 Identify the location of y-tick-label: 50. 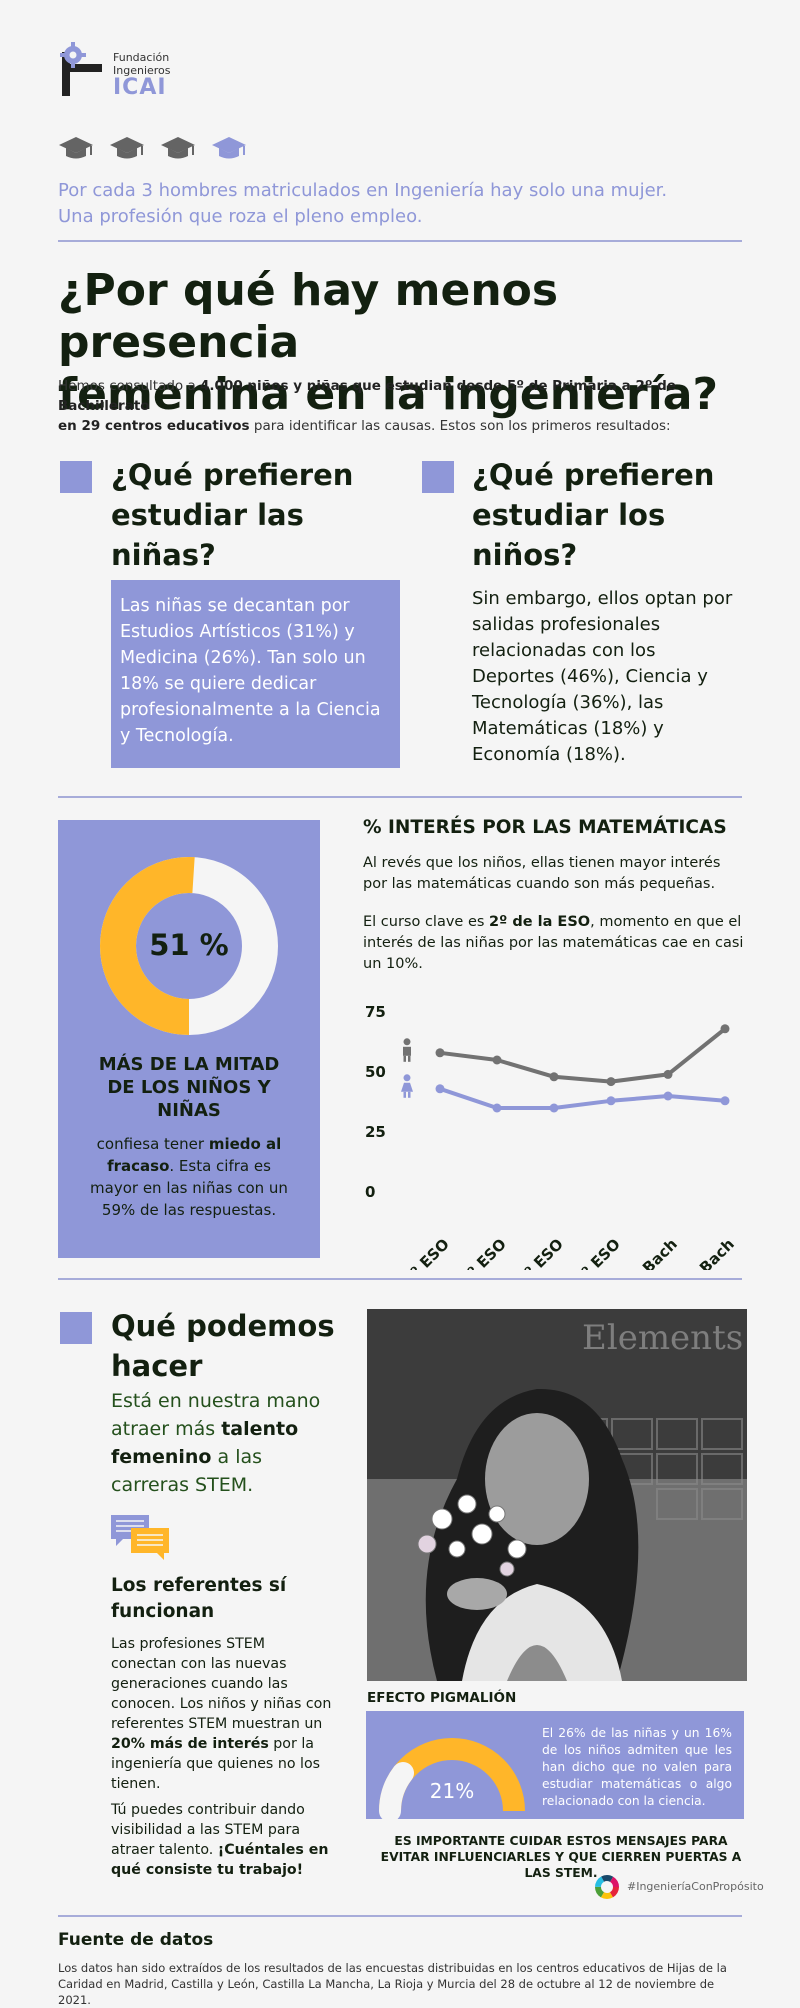
(375, 1072).